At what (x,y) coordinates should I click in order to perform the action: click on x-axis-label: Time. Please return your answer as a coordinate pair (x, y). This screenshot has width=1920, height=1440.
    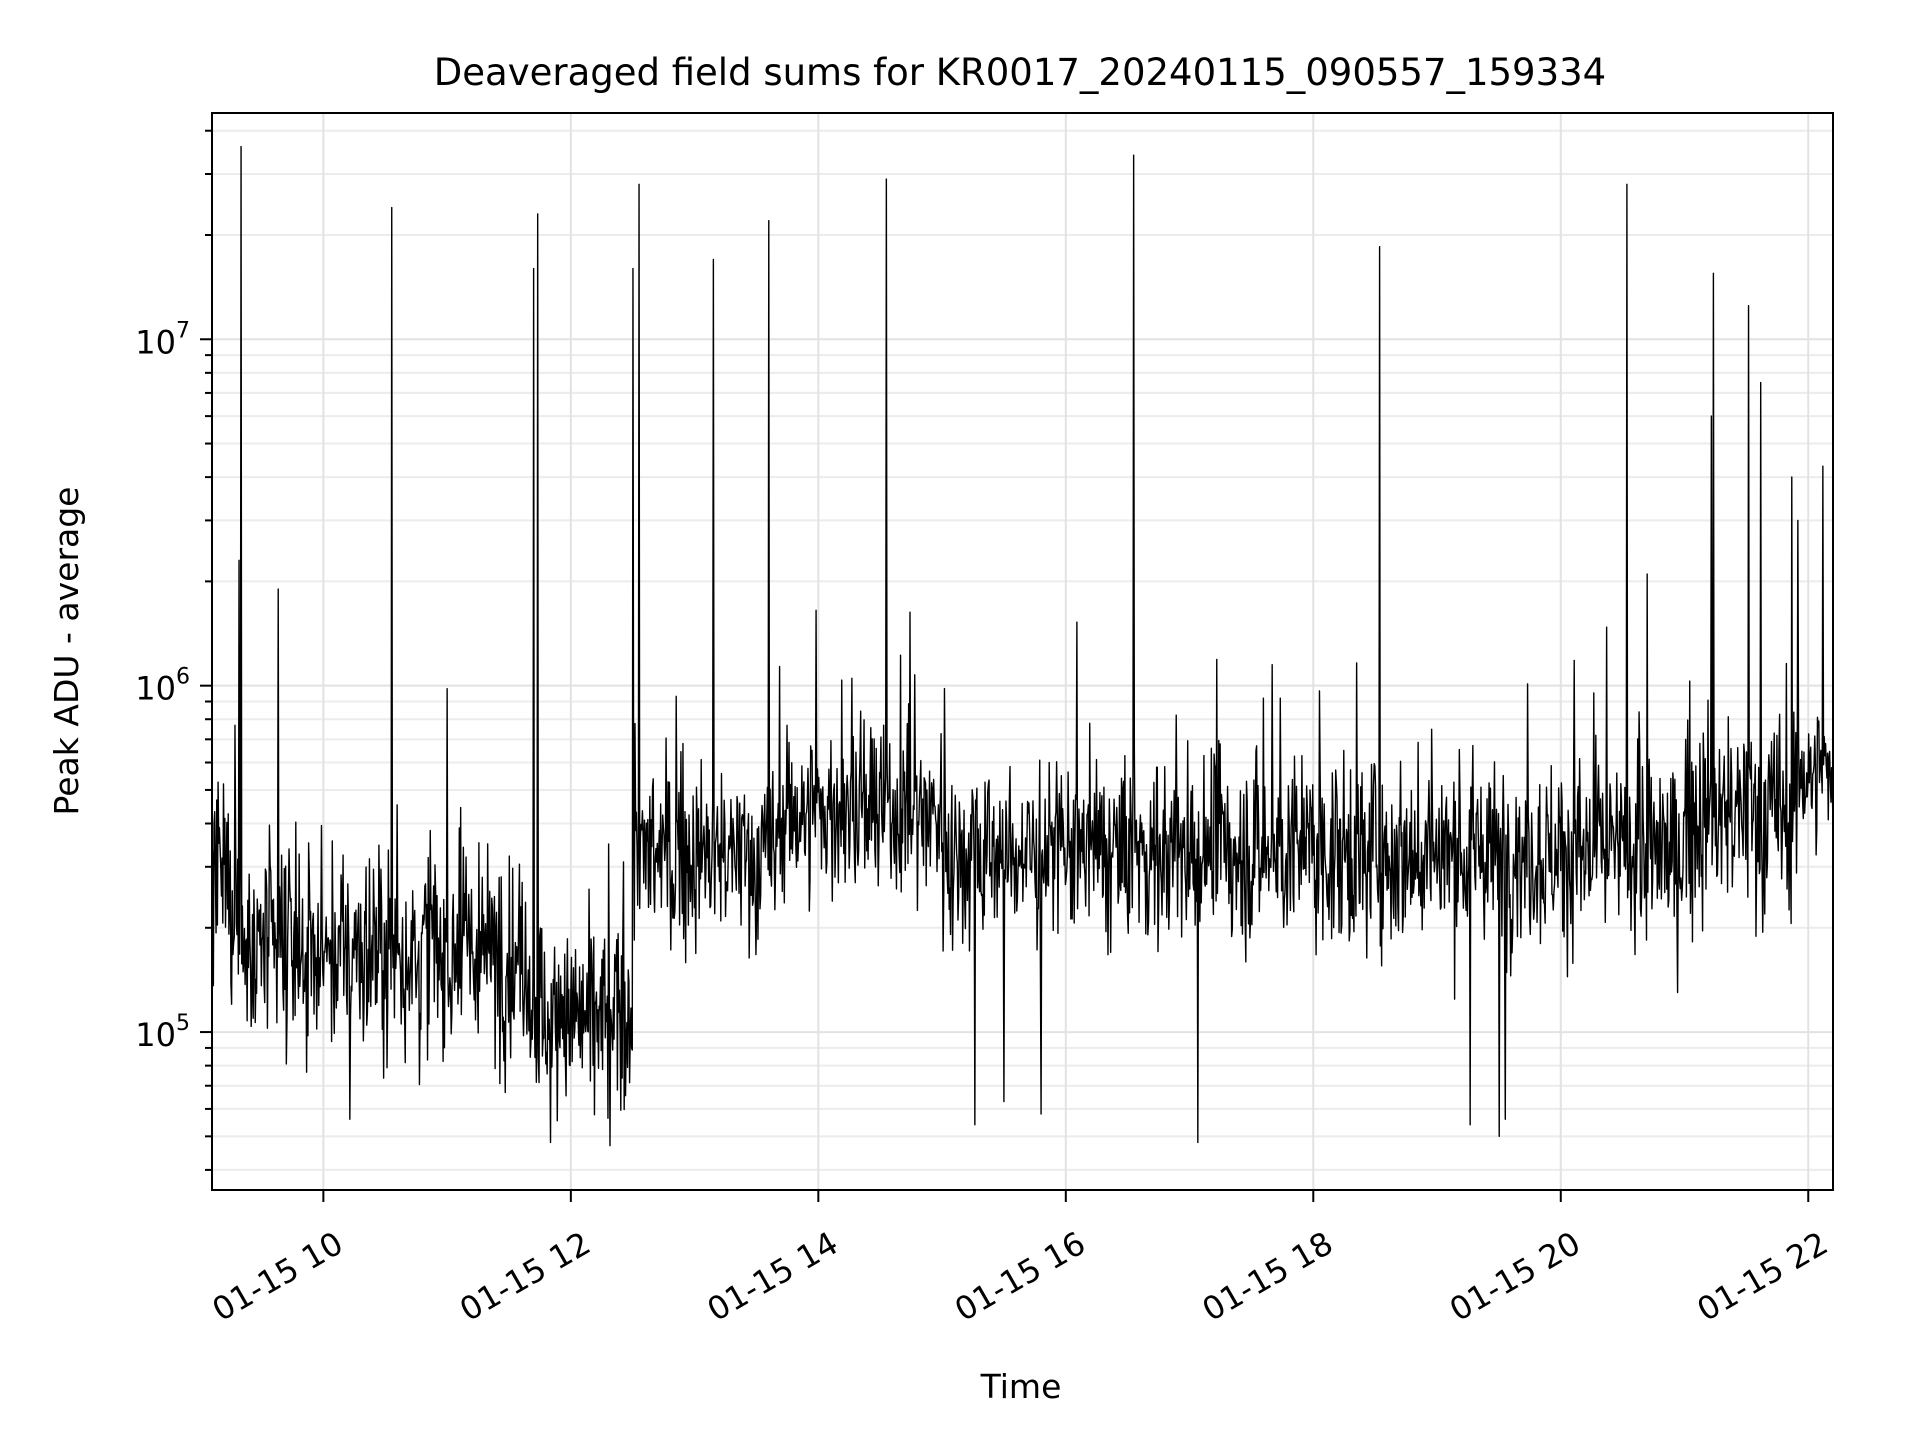
    Looking at the image, I should click on (1021, 1386).